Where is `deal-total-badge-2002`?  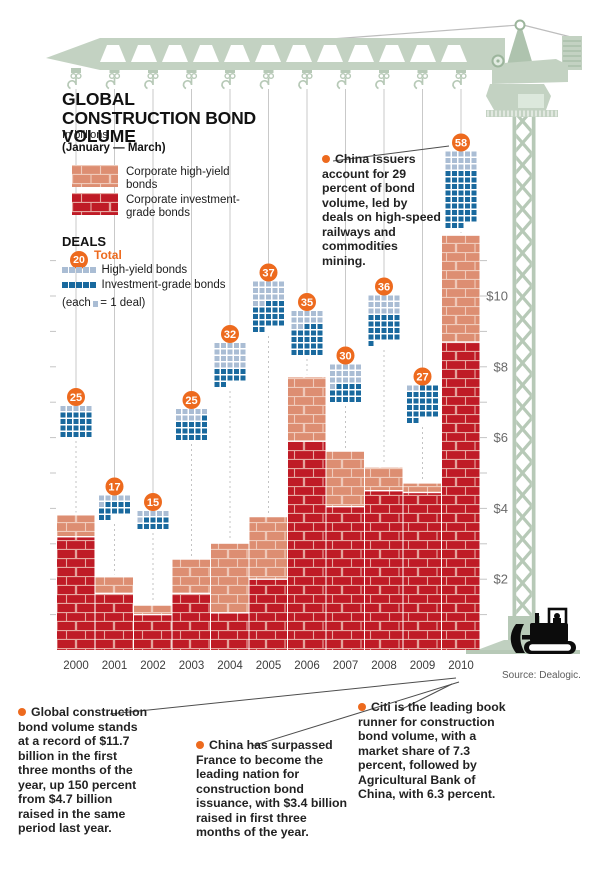 deal-total-badge-2002 is located at coordinates (153, 502).